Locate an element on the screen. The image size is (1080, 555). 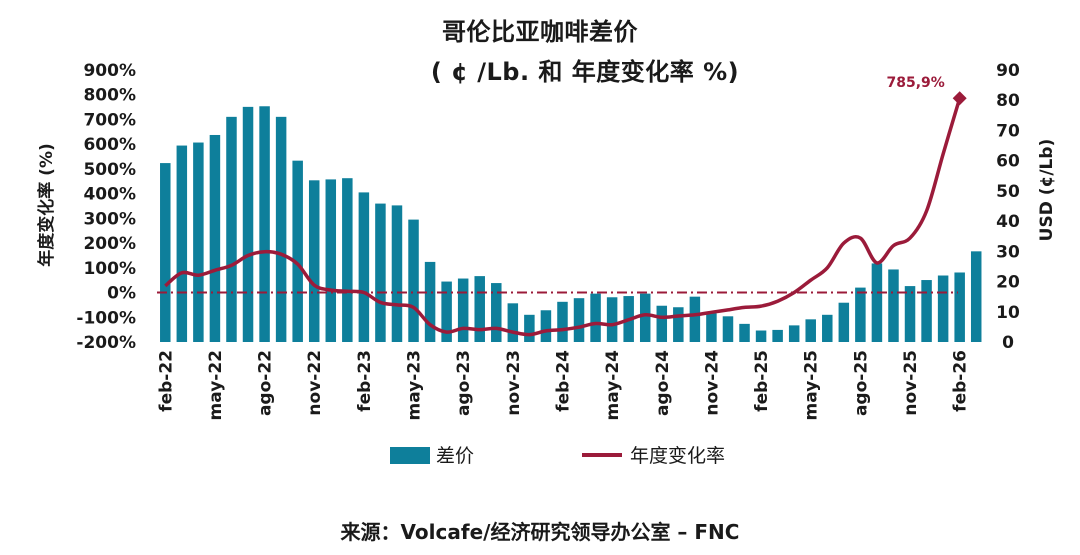
chart-subtitle: ( ¢ /Lb. 和 年度变化率 %) is located at coordinates (585, 72).